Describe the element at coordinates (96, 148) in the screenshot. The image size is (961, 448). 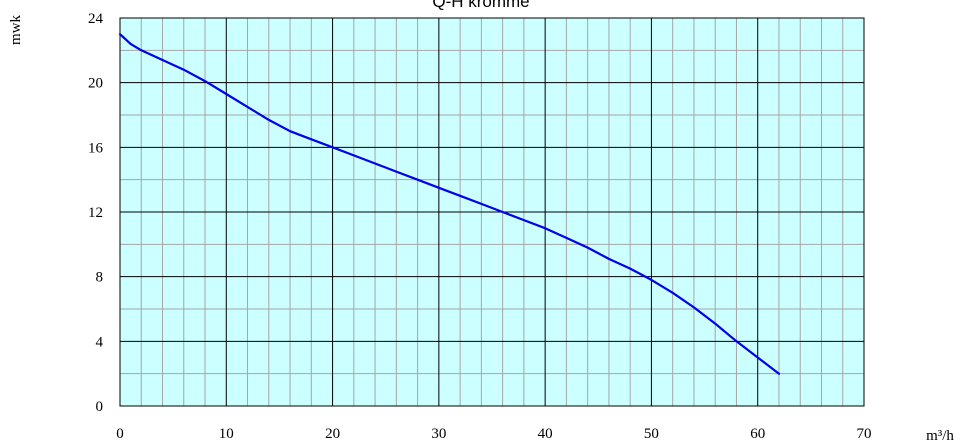
I see `y-tick-label: 16` at that location.